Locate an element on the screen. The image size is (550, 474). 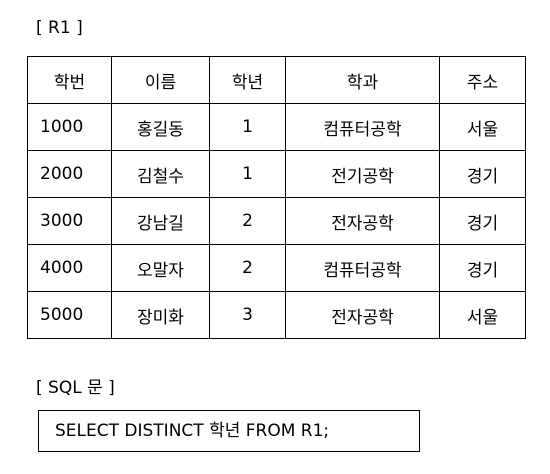
header-student-id: 학번 is located at coordinates (69, 80).